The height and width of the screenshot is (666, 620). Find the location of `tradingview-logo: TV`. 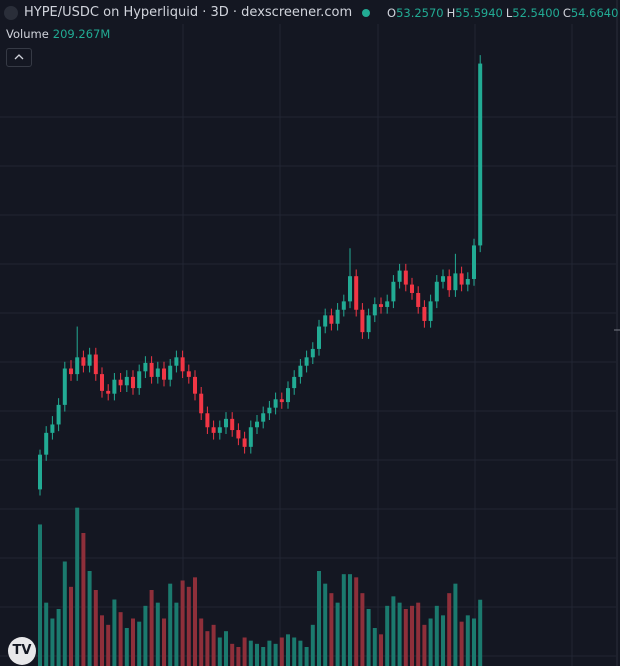

tradingview-logo: TV is located at coordinates (22, 651).